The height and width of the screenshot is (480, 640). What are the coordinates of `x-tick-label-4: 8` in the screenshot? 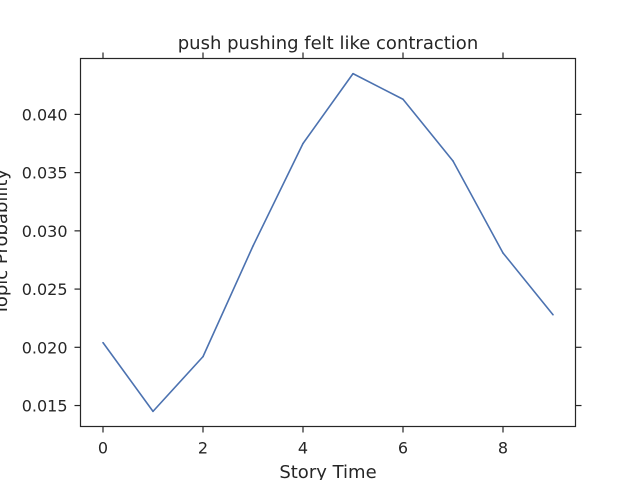 It's located at (503, 448).